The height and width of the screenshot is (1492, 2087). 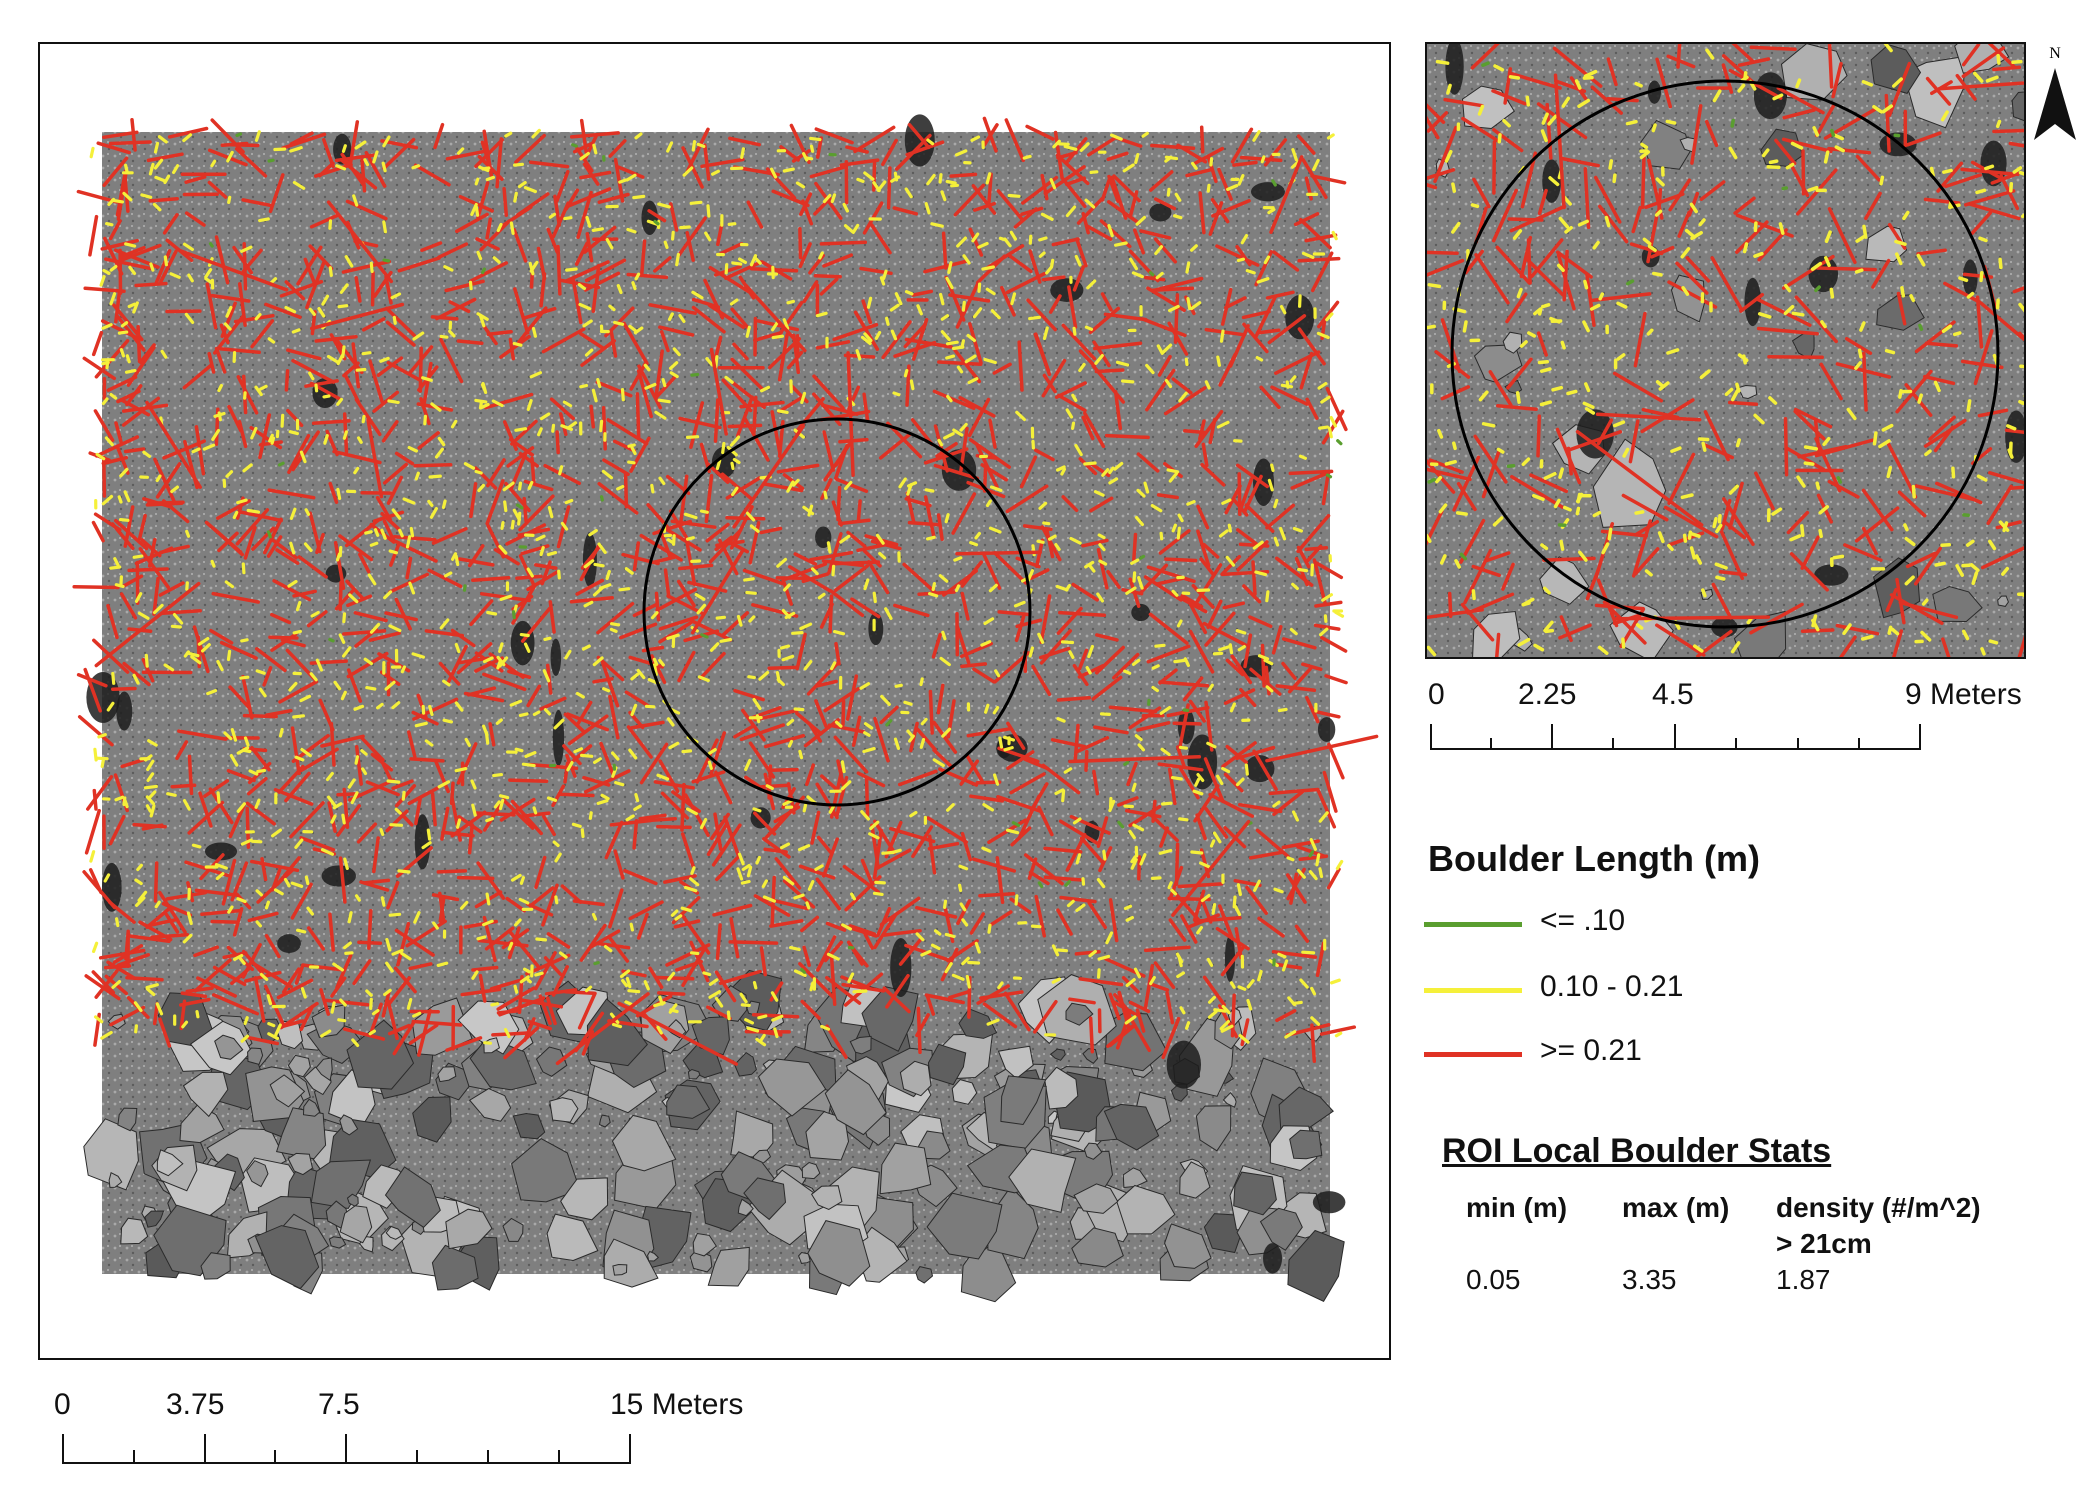 I want to click on inset-scale-ruler, so click(x=1675, y=737).